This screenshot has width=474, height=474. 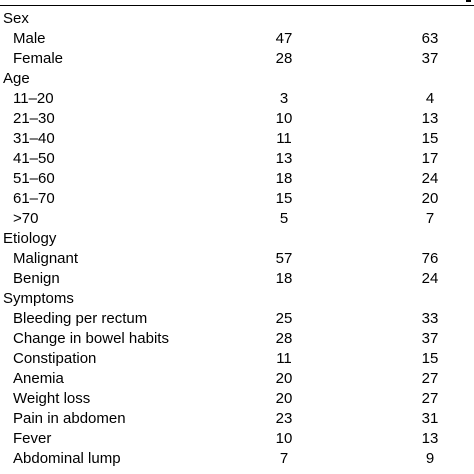 What do you see at coordinates (430, 198) in the screenshot?
I see `percent-cell: 20` at bounding box center [430, 198].